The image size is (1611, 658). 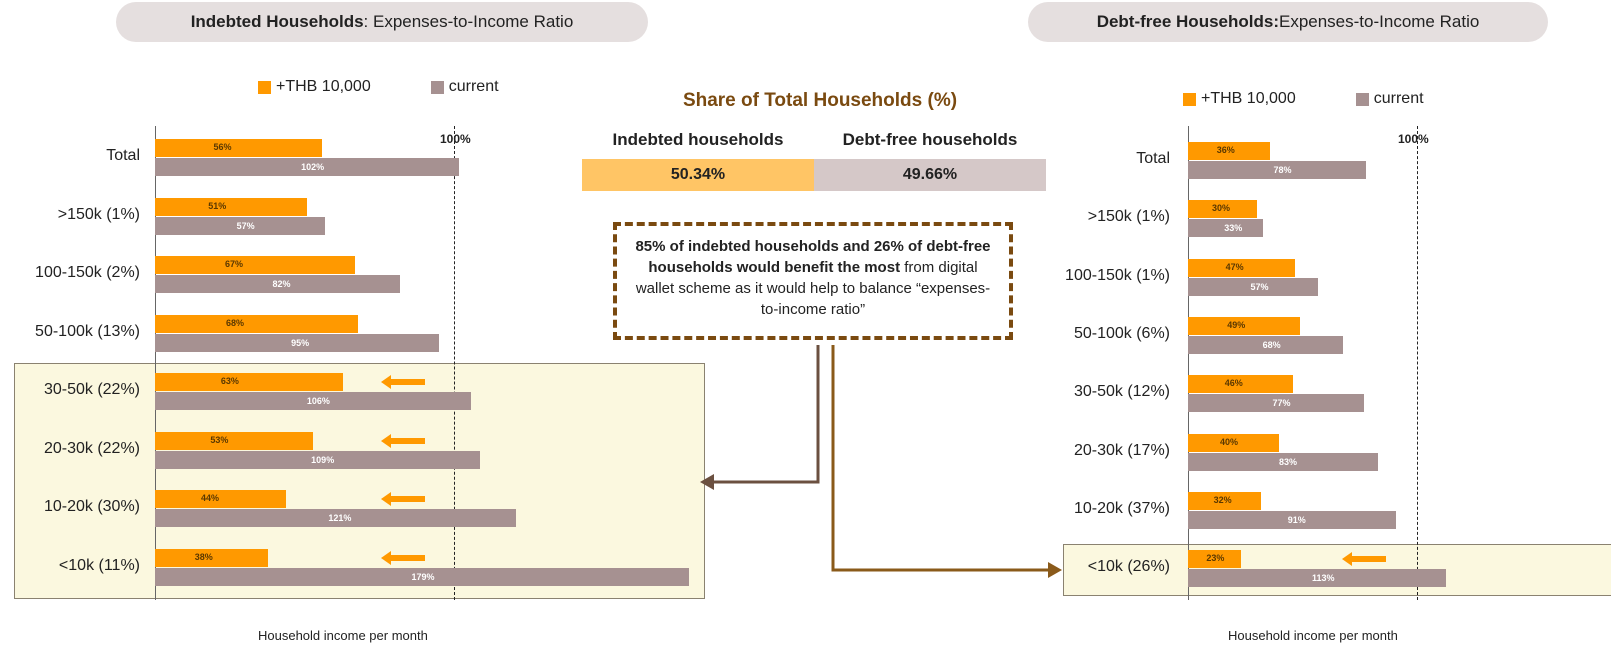 I want to click on bar-label-plus: 56%, so click(x=222, y=147).